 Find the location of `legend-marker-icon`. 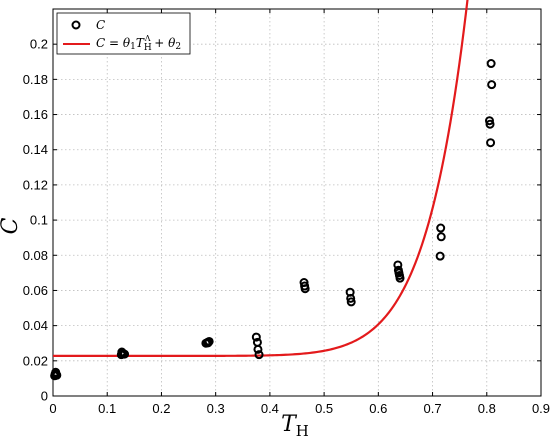

legend-marker-icon is located at coordinates (76, 25).